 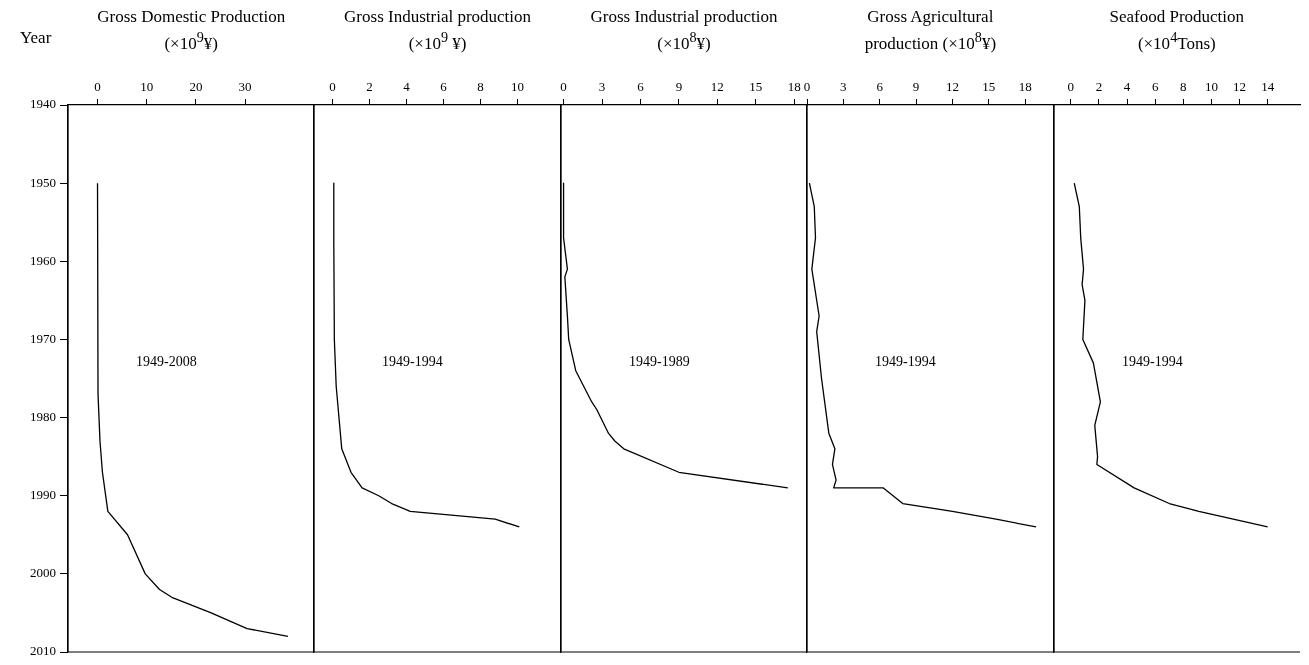 What do you see at coordinates (196, 86) in the screenshot?
I see `x-tick-label: 20` at bounding box center [196, 86].